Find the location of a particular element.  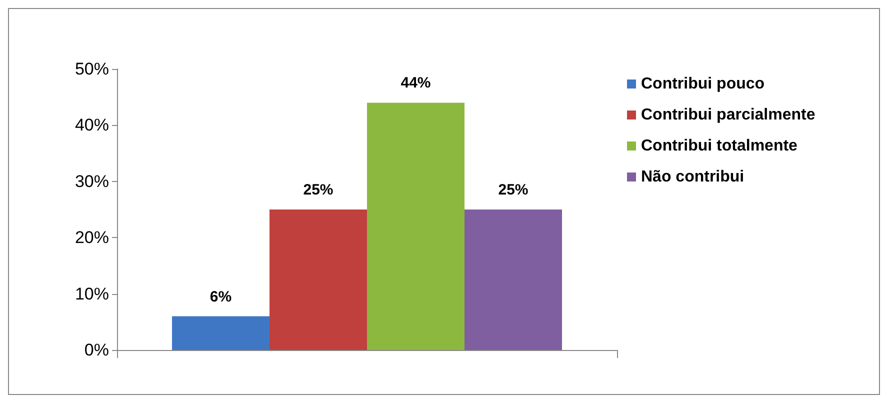

y-tick-label: 40% is located at coordinates (91, 125).